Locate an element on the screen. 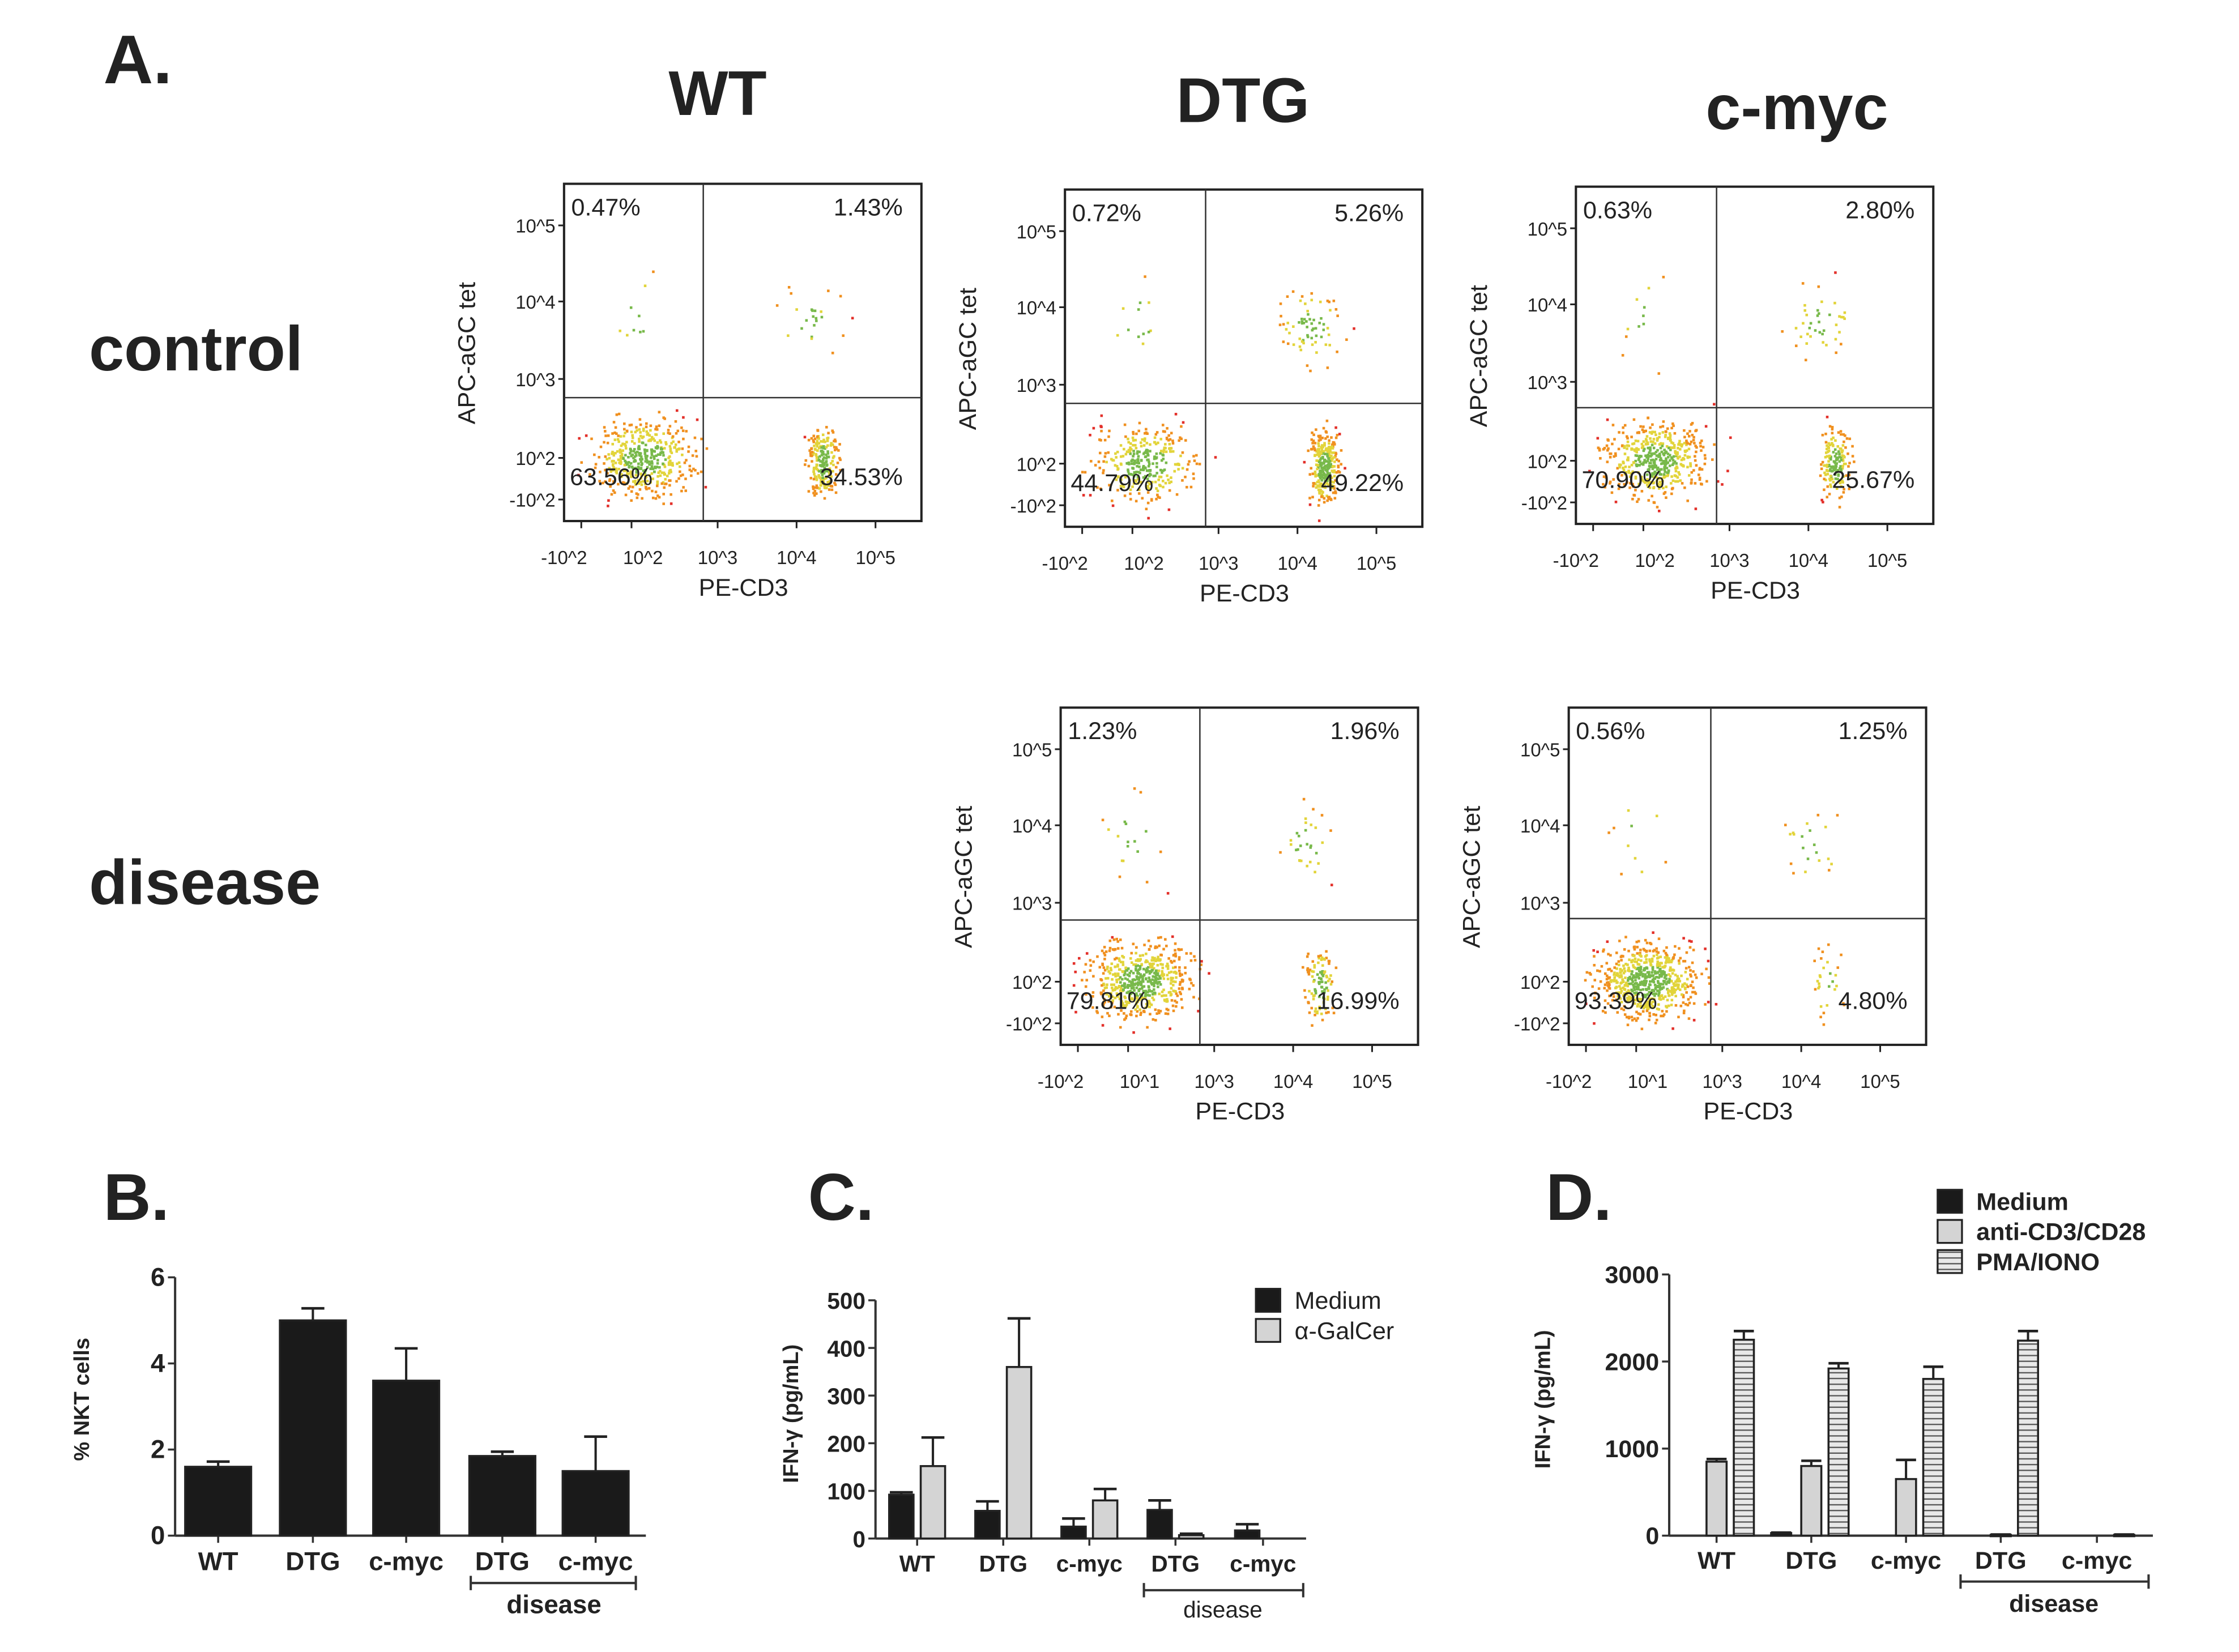 This screenshot has height=1652, width=2239. quadrant-lower-left: 44.79% is located at coordinates (1112, 483).